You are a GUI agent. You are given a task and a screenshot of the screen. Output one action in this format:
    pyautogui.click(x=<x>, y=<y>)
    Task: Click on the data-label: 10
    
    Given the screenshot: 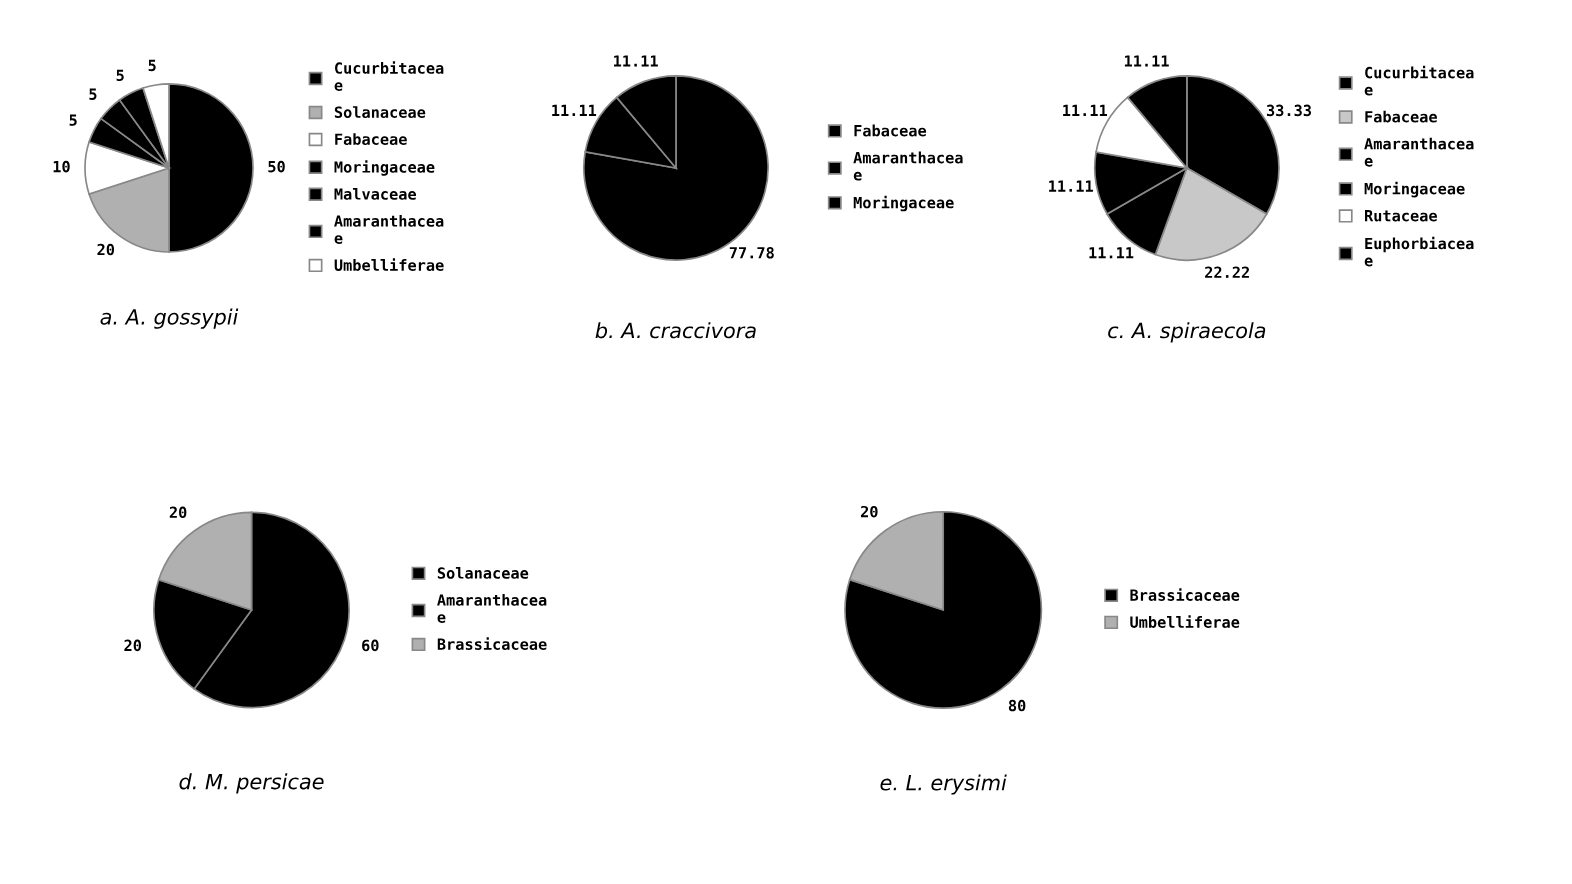 What is the action you would take?
    pyautogui.click(x=61, y=166)
    